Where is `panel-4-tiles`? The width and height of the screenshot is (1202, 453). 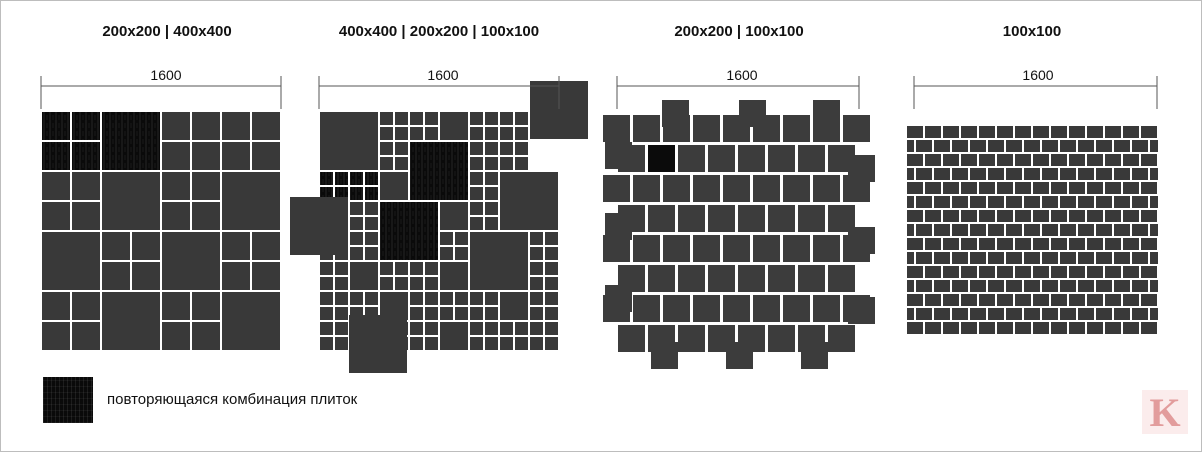 panel-4-tiles is located at coordinates (1032, 230).